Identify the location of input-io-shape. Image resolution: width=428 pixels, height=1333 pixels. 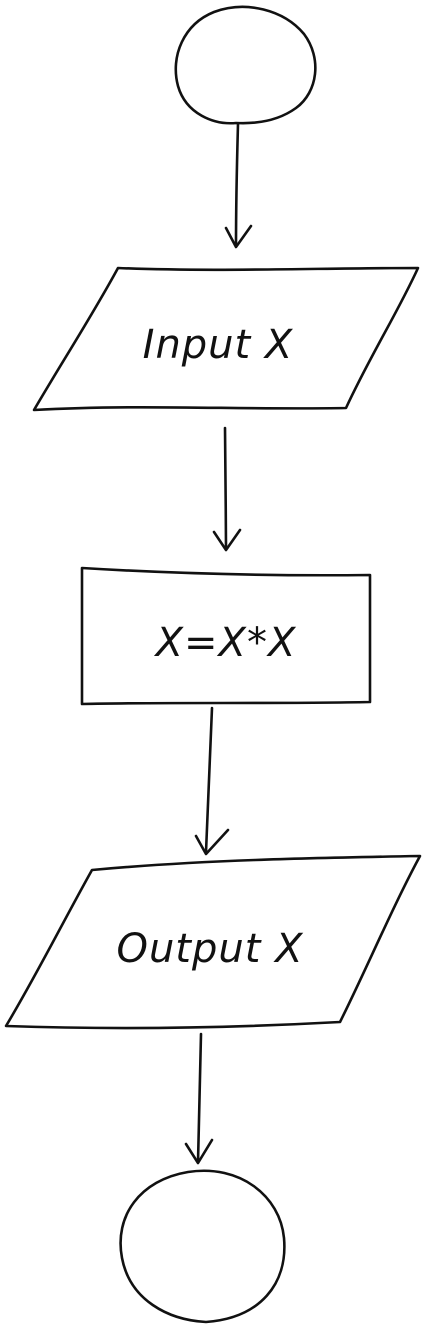
(226, 339).